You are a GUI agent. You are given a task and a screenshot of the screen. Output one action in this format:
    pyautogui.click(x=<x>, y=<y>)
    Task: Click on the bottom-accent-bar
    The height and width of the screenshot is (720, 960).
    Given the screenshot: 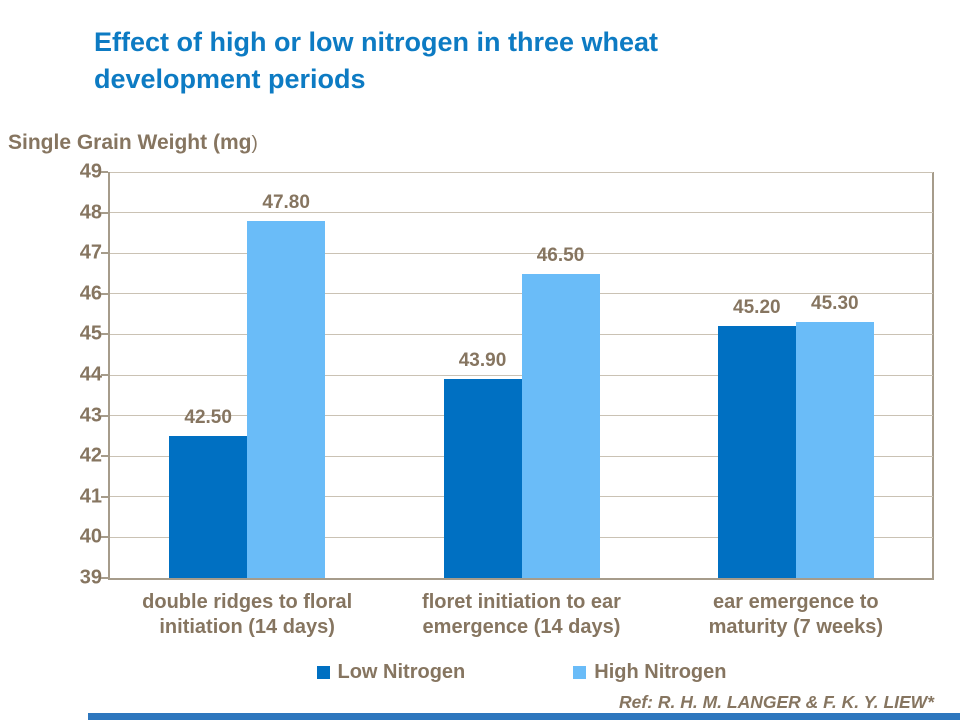 What is the action you would take?
    pyautogui.click(x=524, y=716)
    